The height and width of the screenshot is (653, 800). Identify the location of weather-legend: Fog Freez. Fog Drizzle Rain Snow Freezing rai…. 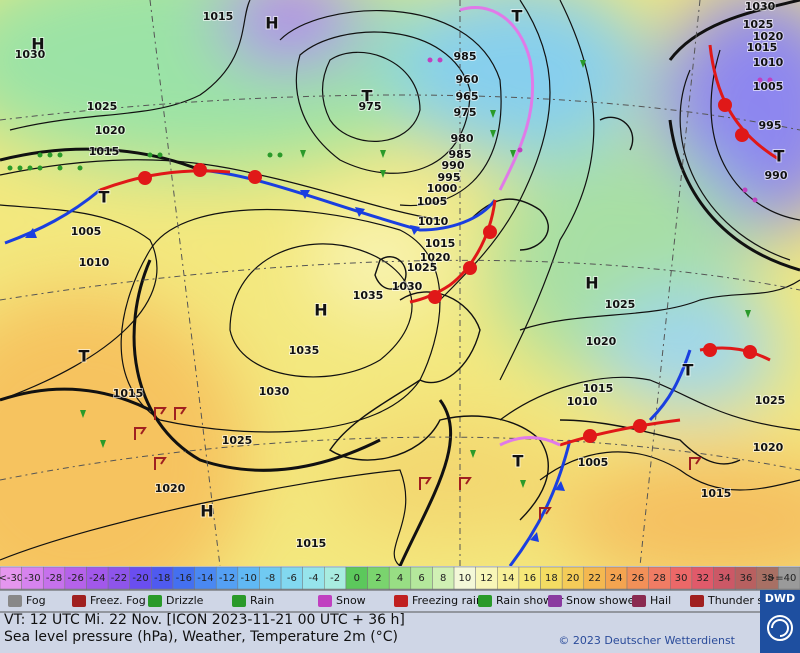
(398, 600).